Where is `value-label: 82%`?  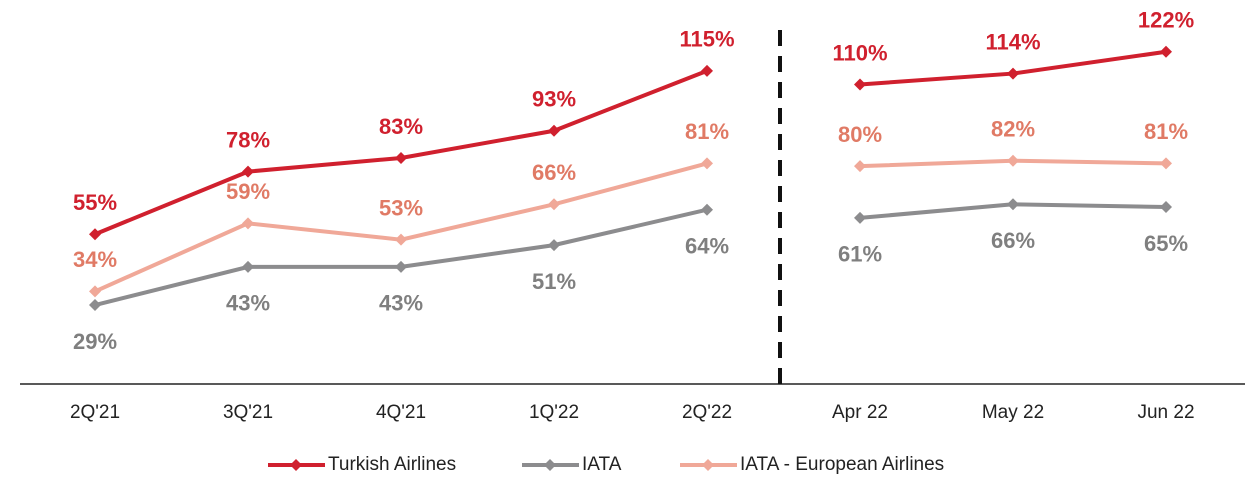 value-label: 82% is located at coordinates (1013, 129).